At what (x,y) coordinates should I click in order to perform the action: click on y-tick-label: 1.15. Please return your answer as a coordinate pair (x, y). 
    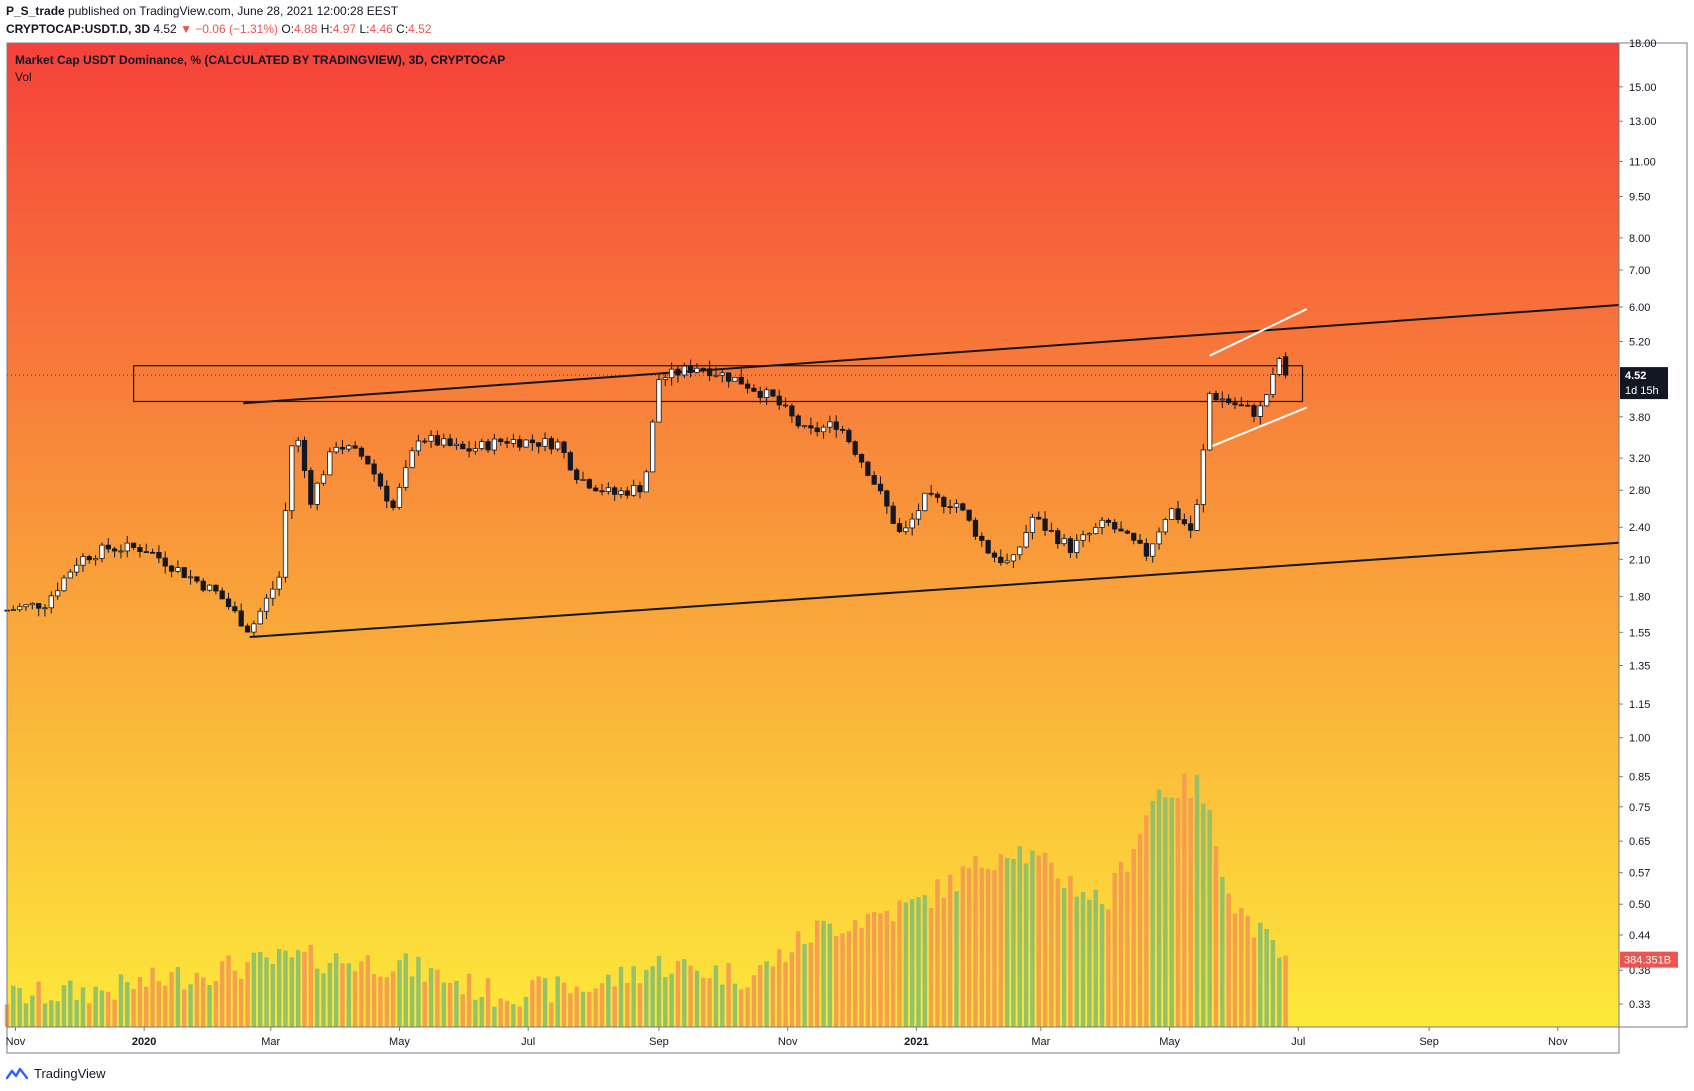
    Looking at the image, I should click on (1639, 705).